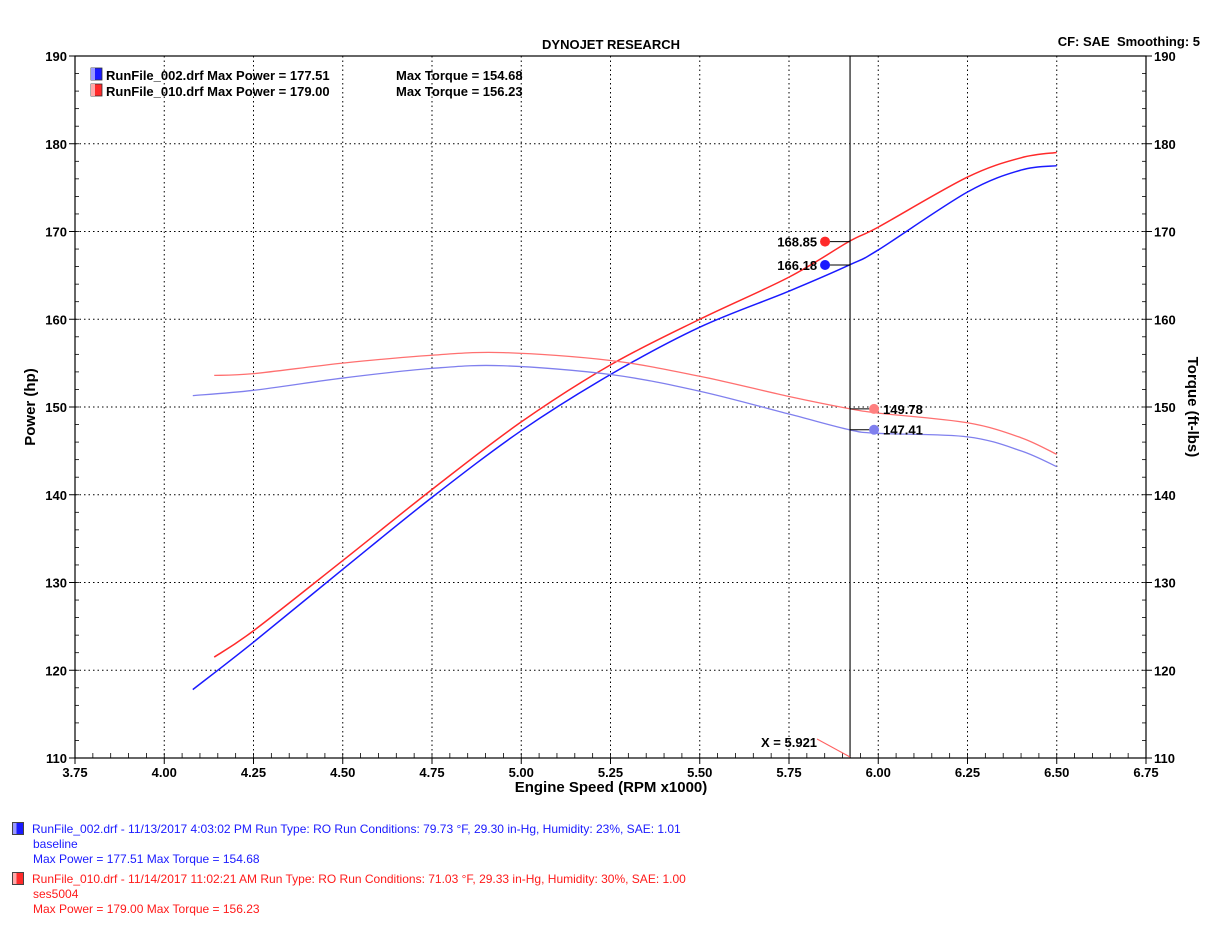 The image size is (1214, 932). I want to click on right-y-tick-label: 160, so click(1165, 319).